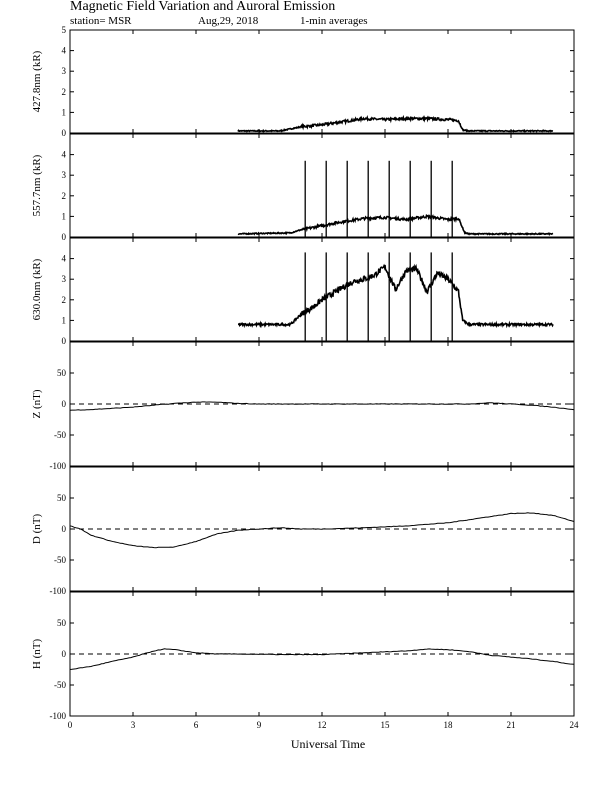  What do you see at coordinates (328, 744) in the screenshot?
I see `x-axis-label: Universal Time` at bounding box center [328, 744].